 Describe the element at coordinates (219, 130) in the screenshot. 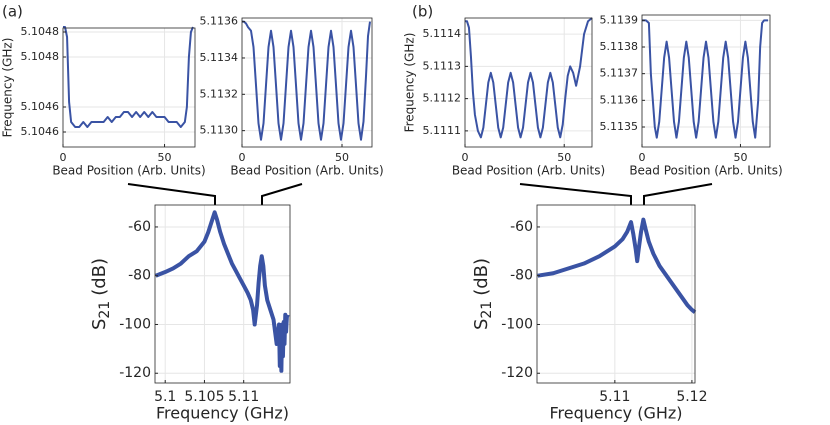

I see `y-tick-label: 5.1130` at that location.